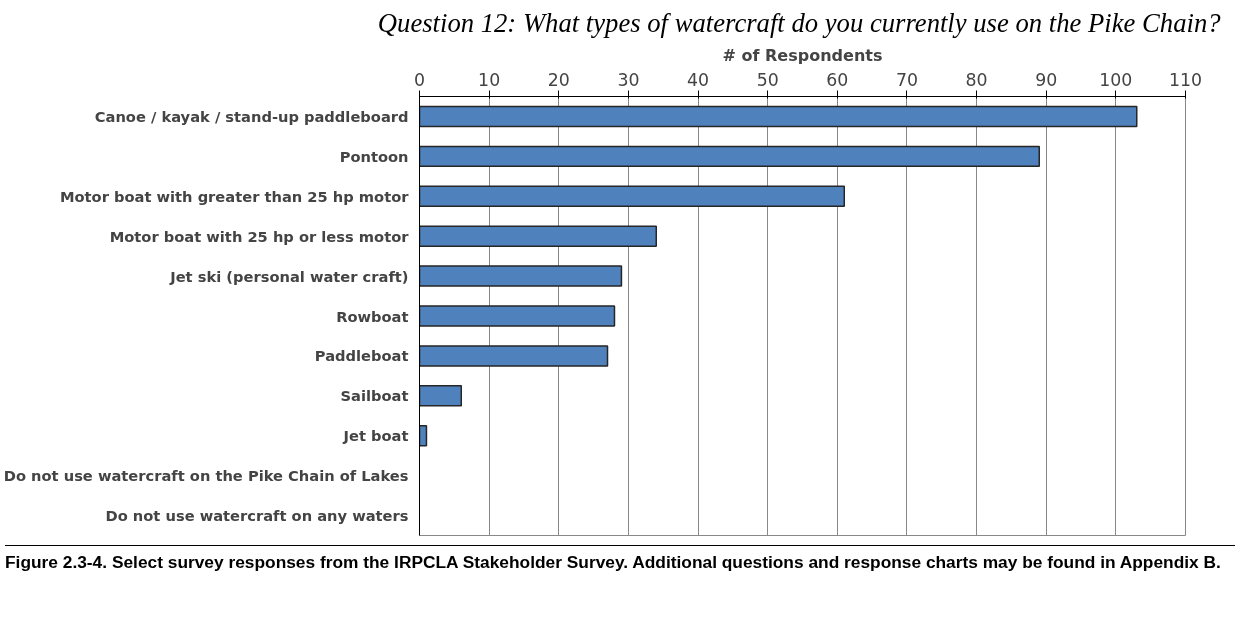  Describe the element at coordinates (375, 436) in the screenshot. I see `y-tick-label: Jet boat` at that location.